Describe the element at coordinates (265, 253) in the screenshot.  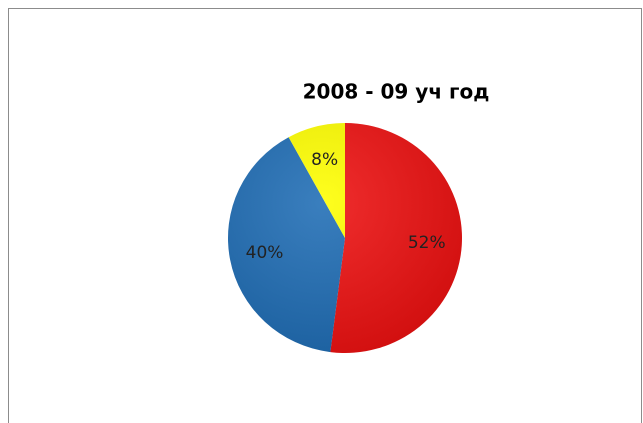
I see `data-label: 40%` at that location.